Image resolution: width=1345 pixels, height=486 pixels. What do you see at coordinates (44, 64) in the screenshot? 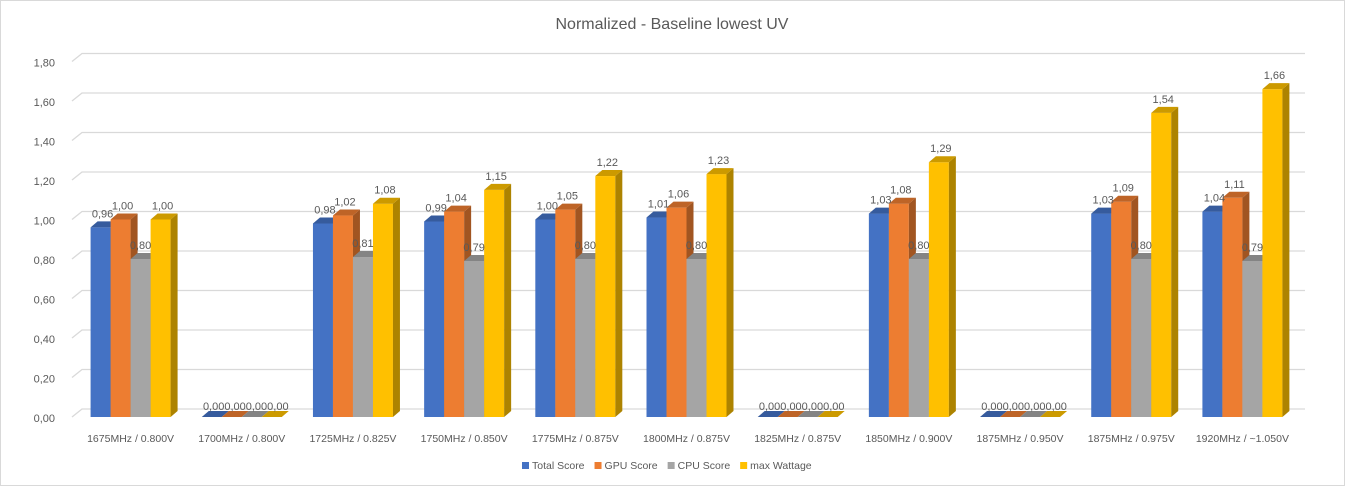
I see `y-tick-label: 1,80` at bounding box center [44, 64].